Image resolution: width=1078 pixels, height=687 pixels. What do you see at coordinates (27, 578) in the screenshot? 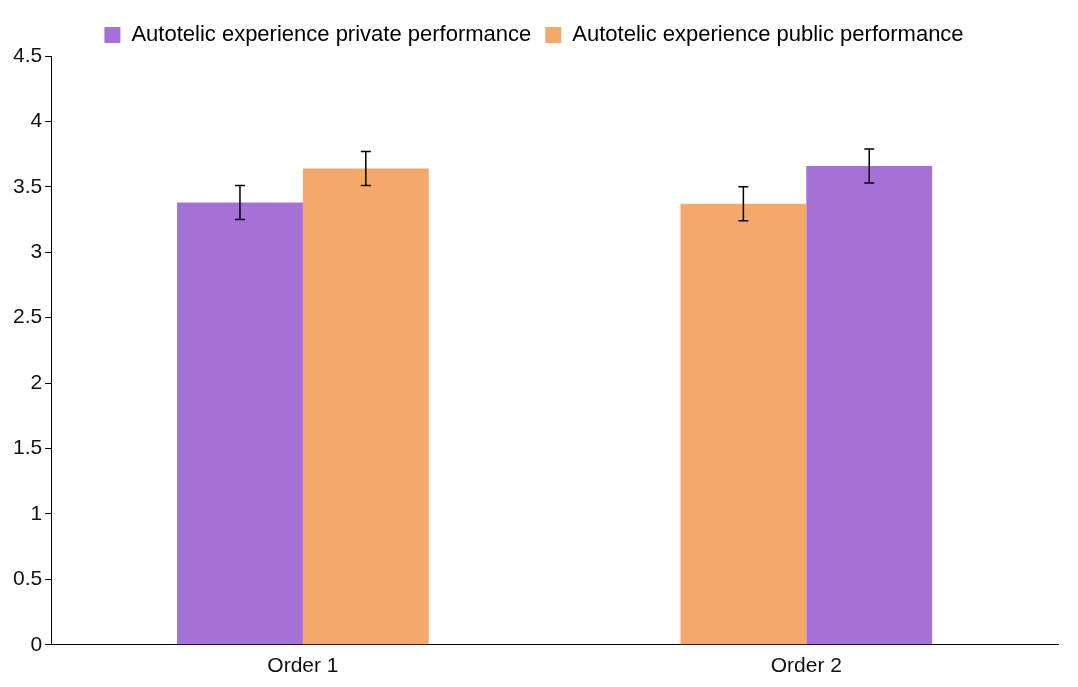
I see `y-tick-label: 0.5` at bounding box center [27, 578].